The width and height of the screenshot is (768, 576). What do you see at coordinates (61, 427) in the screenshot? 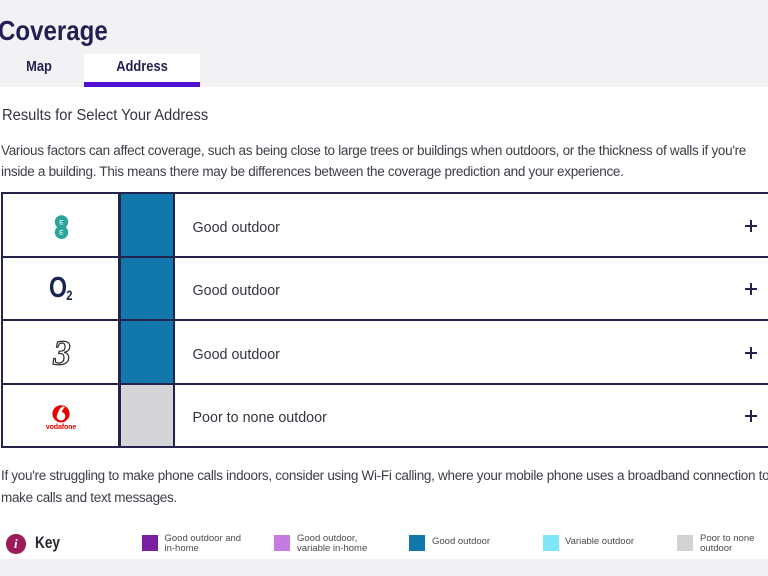
I see `svg-text: vodafone` at bounding box center [61, 427].